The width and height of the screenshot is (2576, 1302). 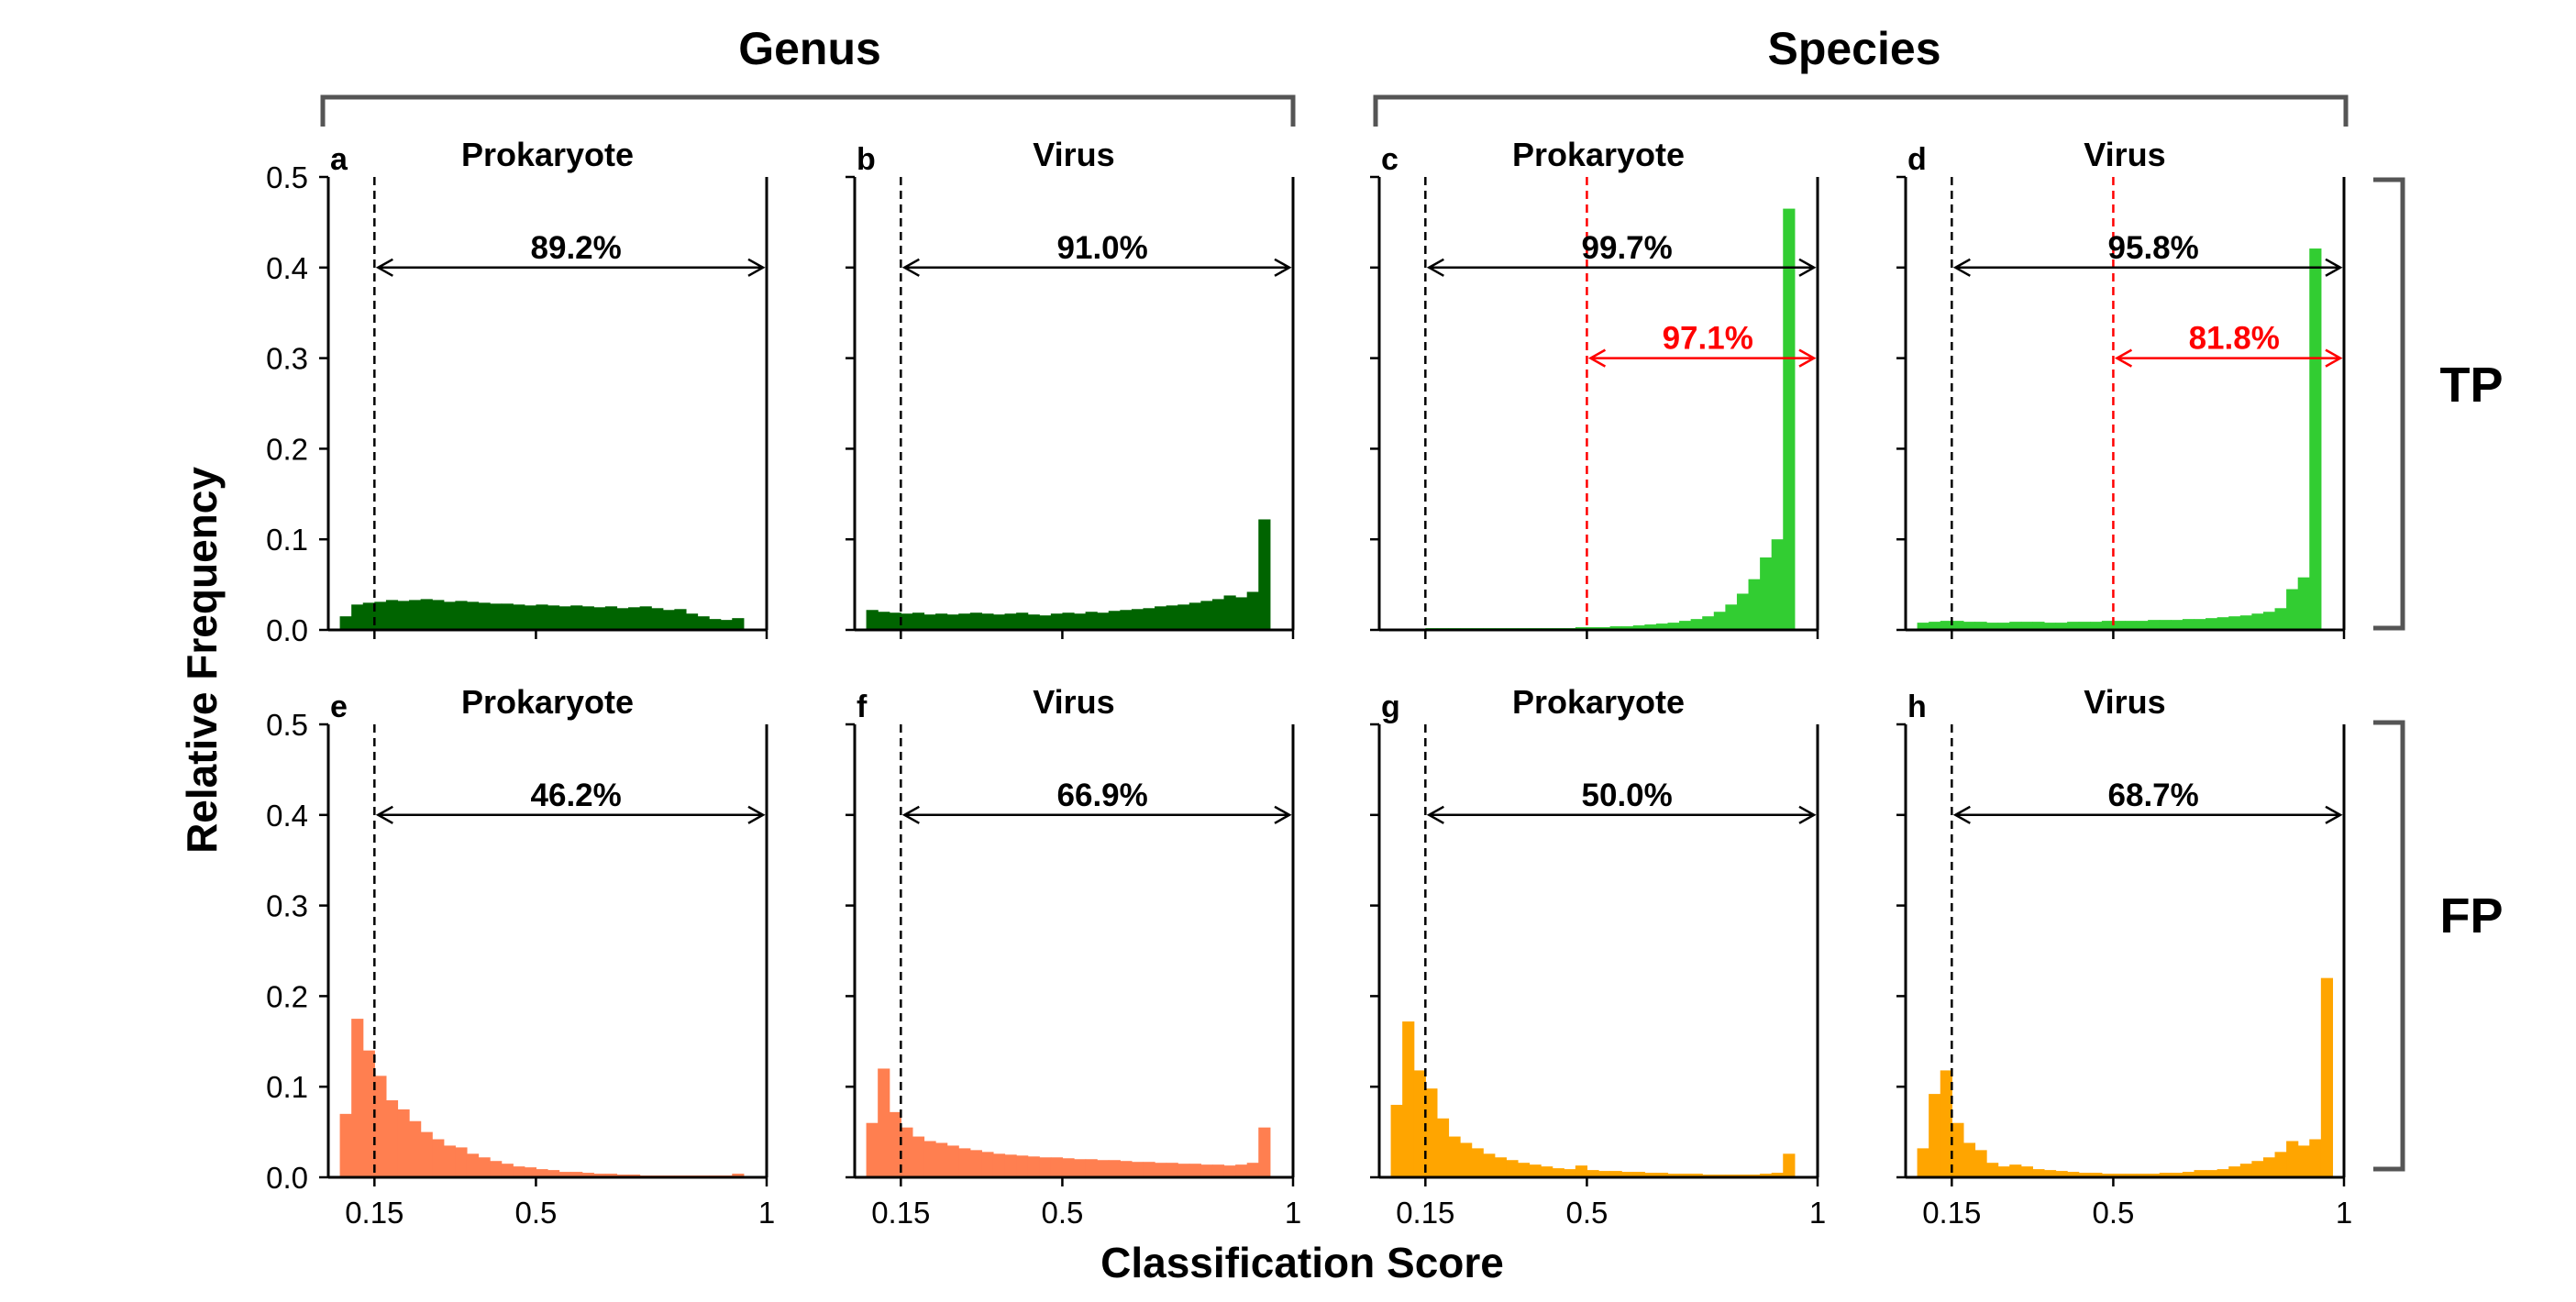 What do you see at coordinates (1390, 707) in the screenshot?
I see `panel-letter: g` at bounding box center [1390, 707].